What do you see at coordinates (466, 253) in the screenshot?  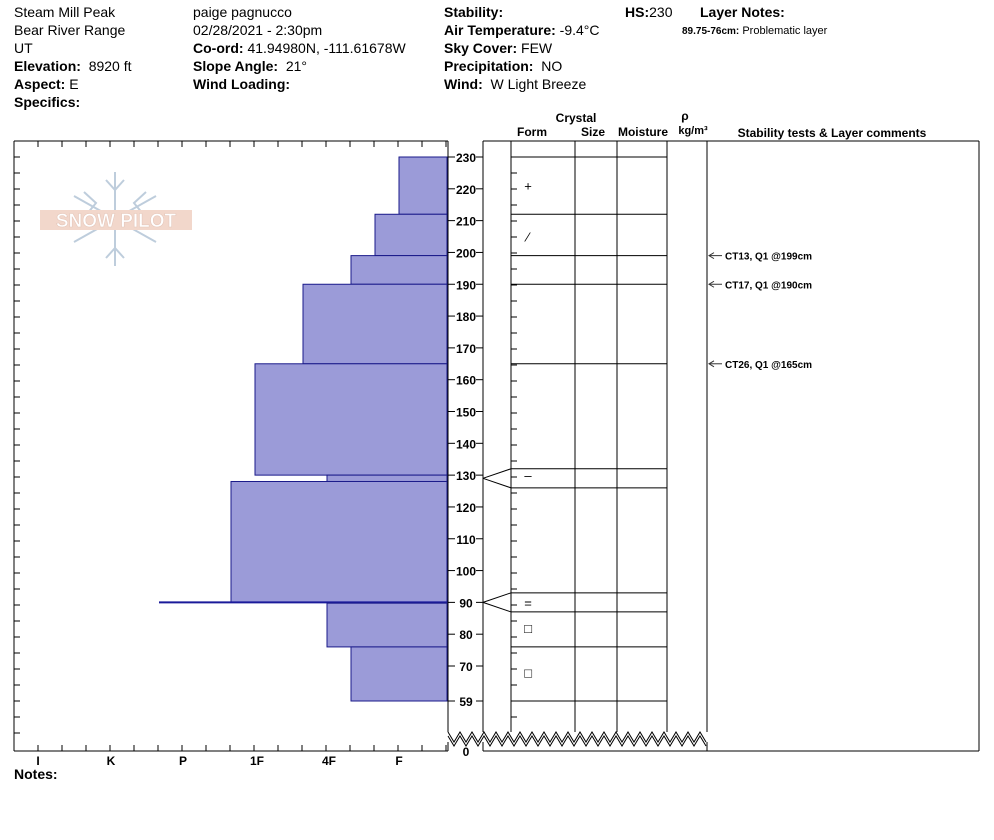 I see `height-tick-label: 200` at bounding box center [466, 253].